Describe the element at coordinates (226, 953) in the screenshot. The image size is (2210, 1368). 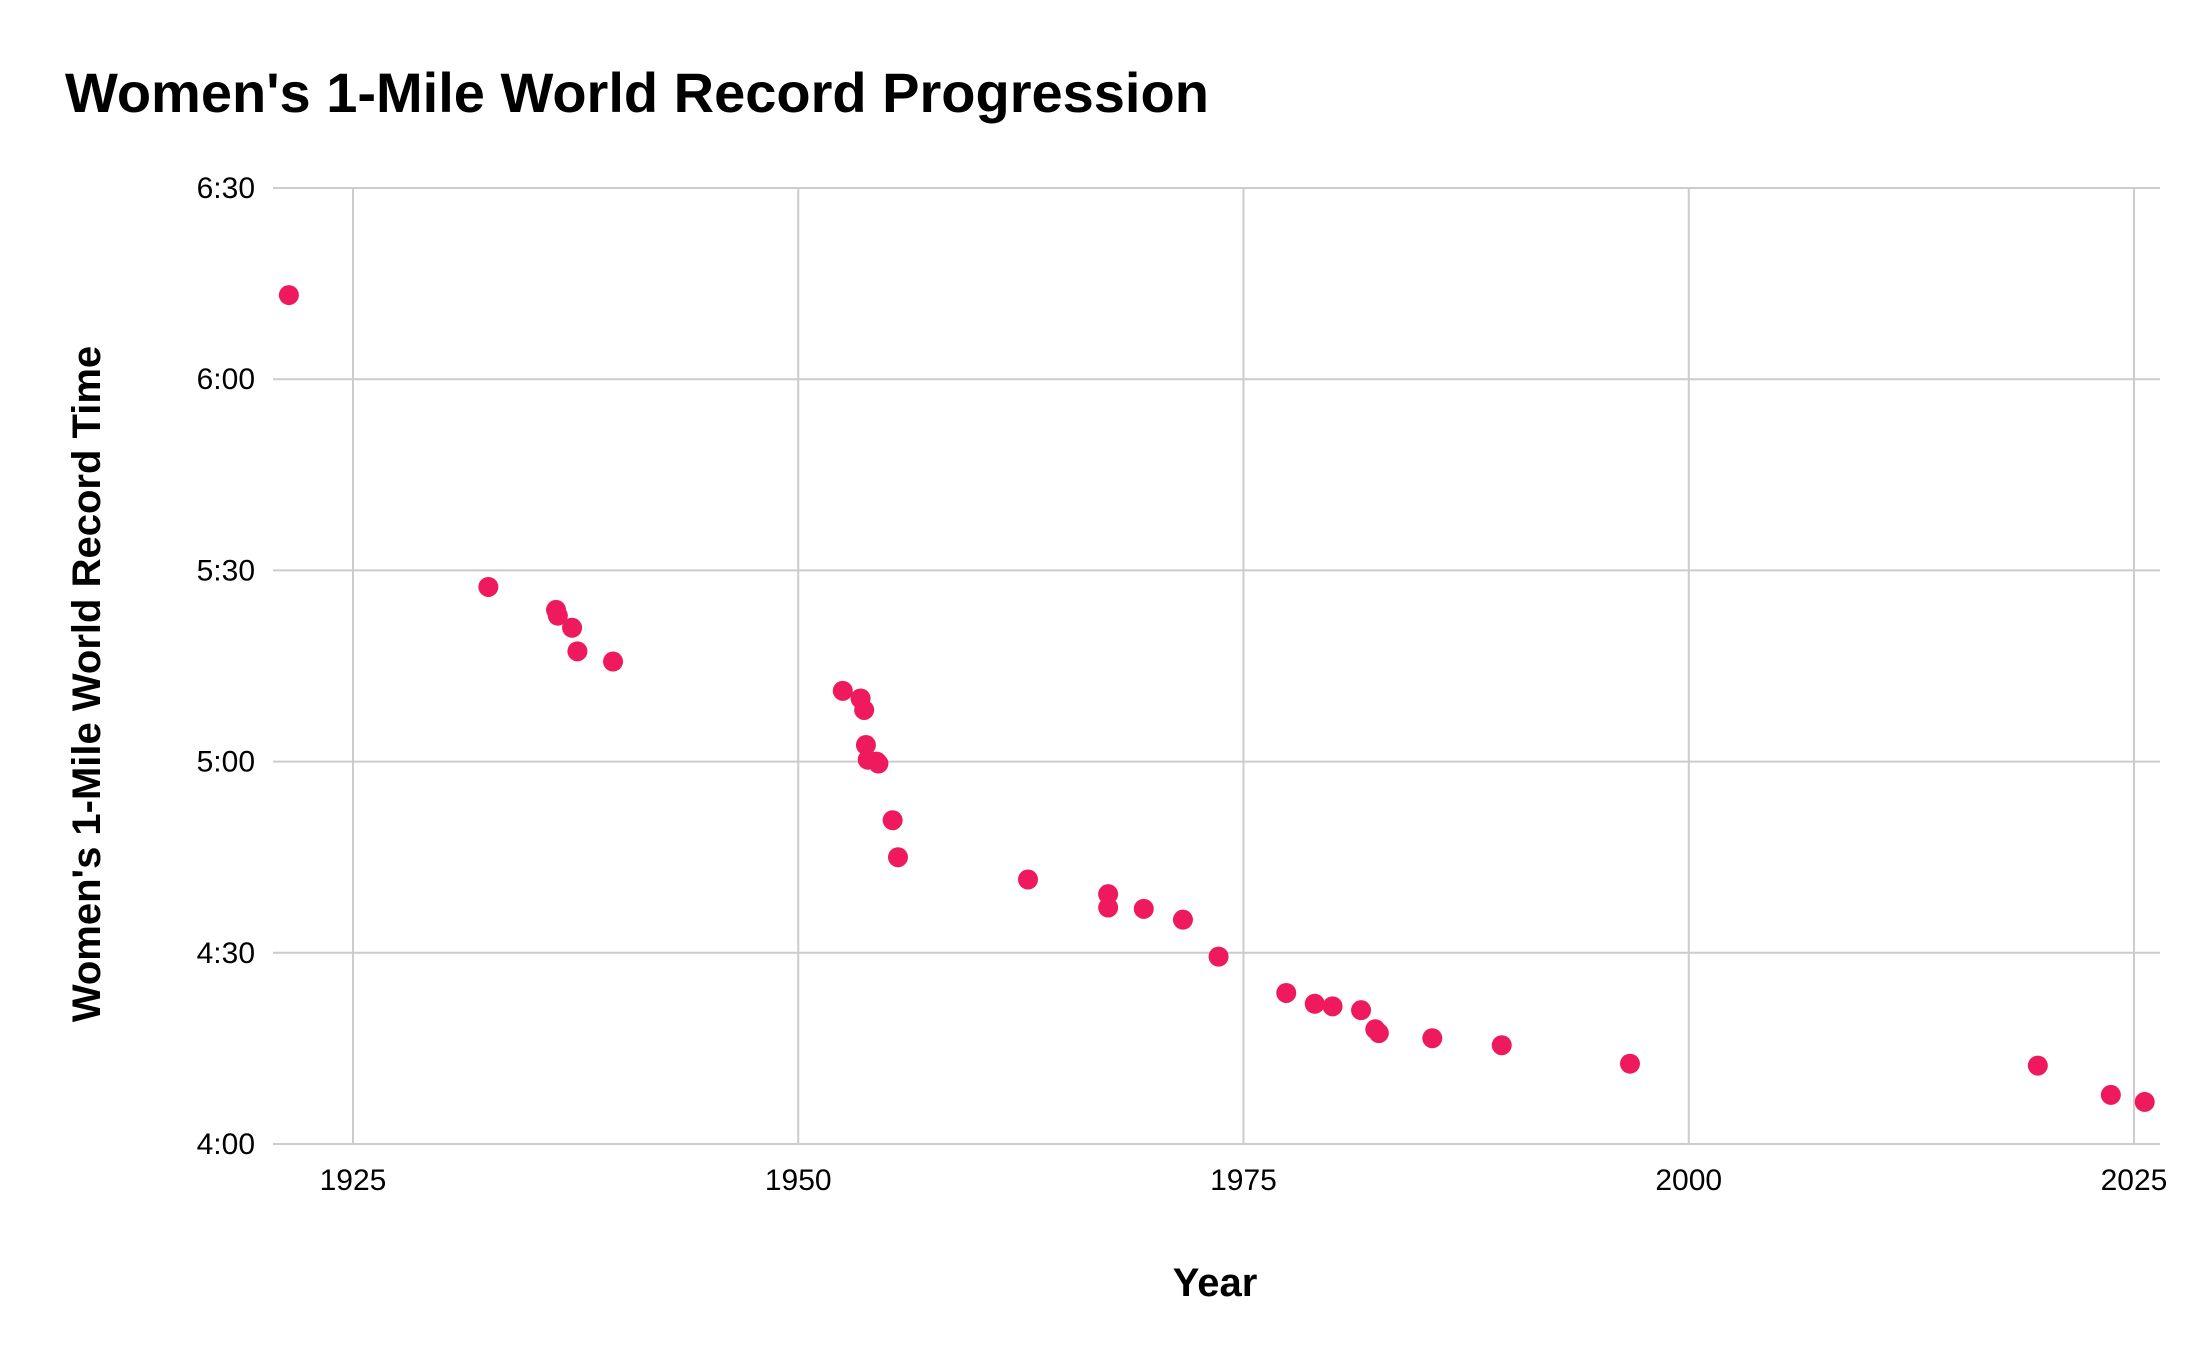
I see `y-tick-label: 4:30` at that location.